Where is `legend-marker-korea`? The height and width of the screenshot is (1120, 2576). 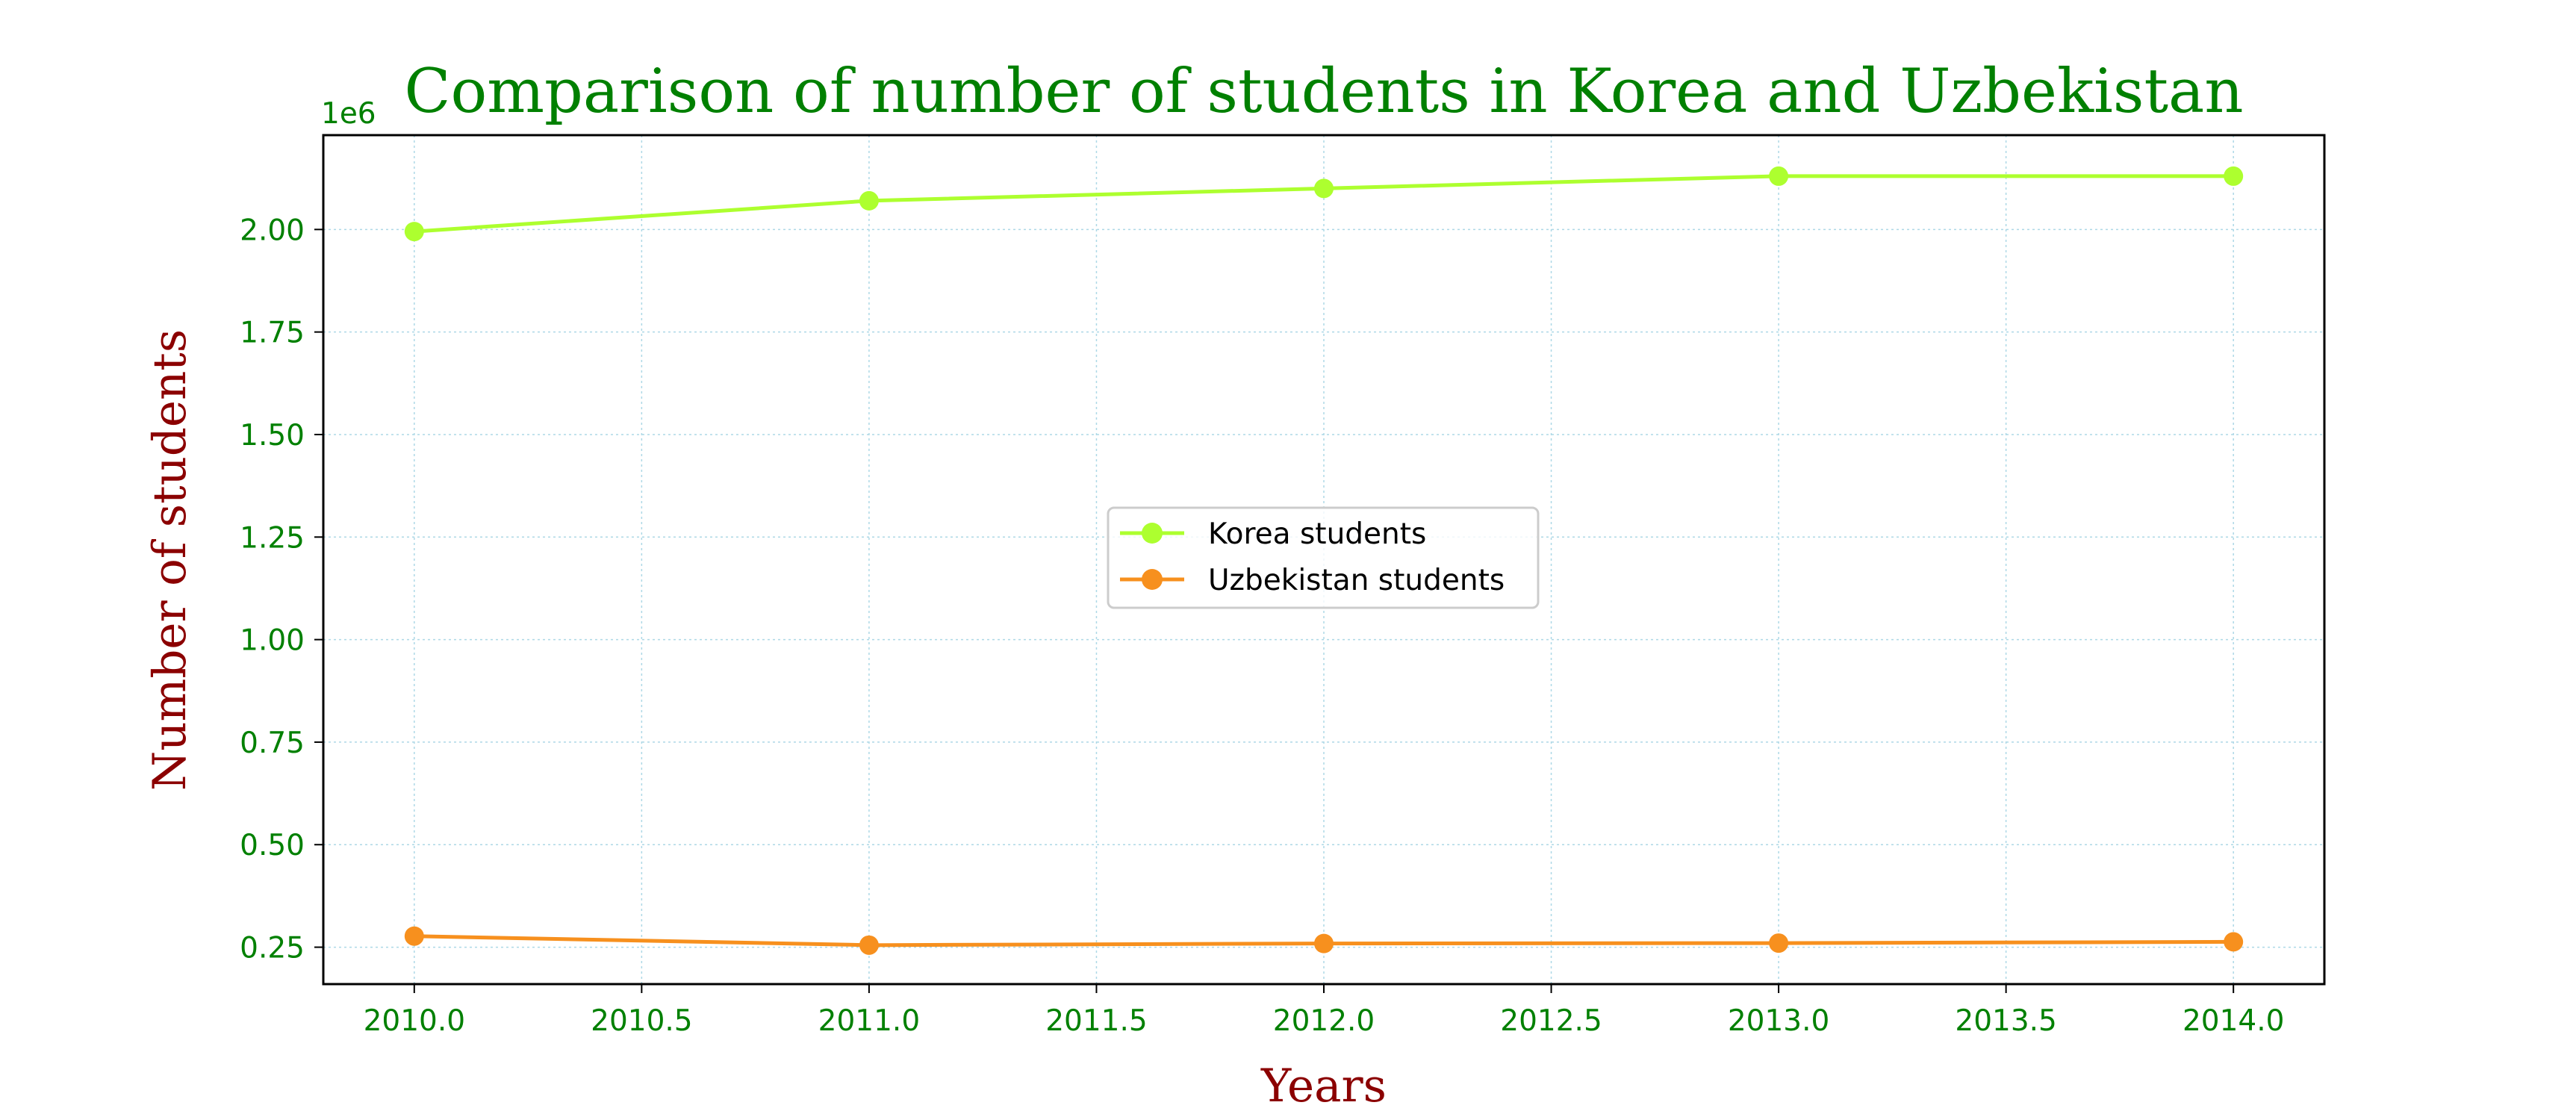 legend-marker-korea is located at coordinates (1152, 533).